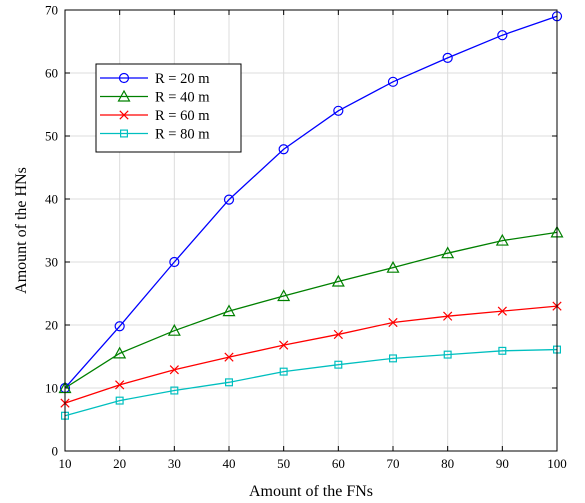 The height and width of the screenshot is (503, 585). What do you see at coordinates (51, 325) in the screenshot?
I see `y-tick-label: 20` at bounding box center [51, 325].